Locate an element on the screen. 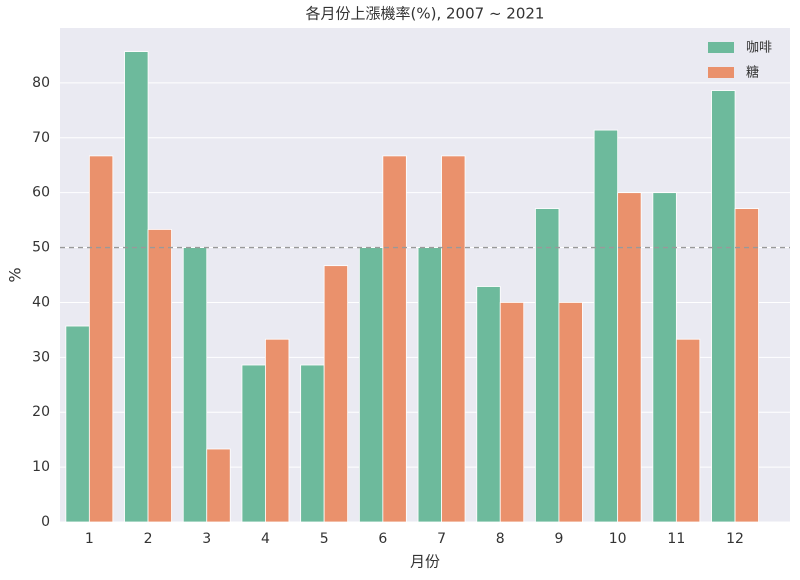  y-axis-label: % is located at coordinates (15, 274).